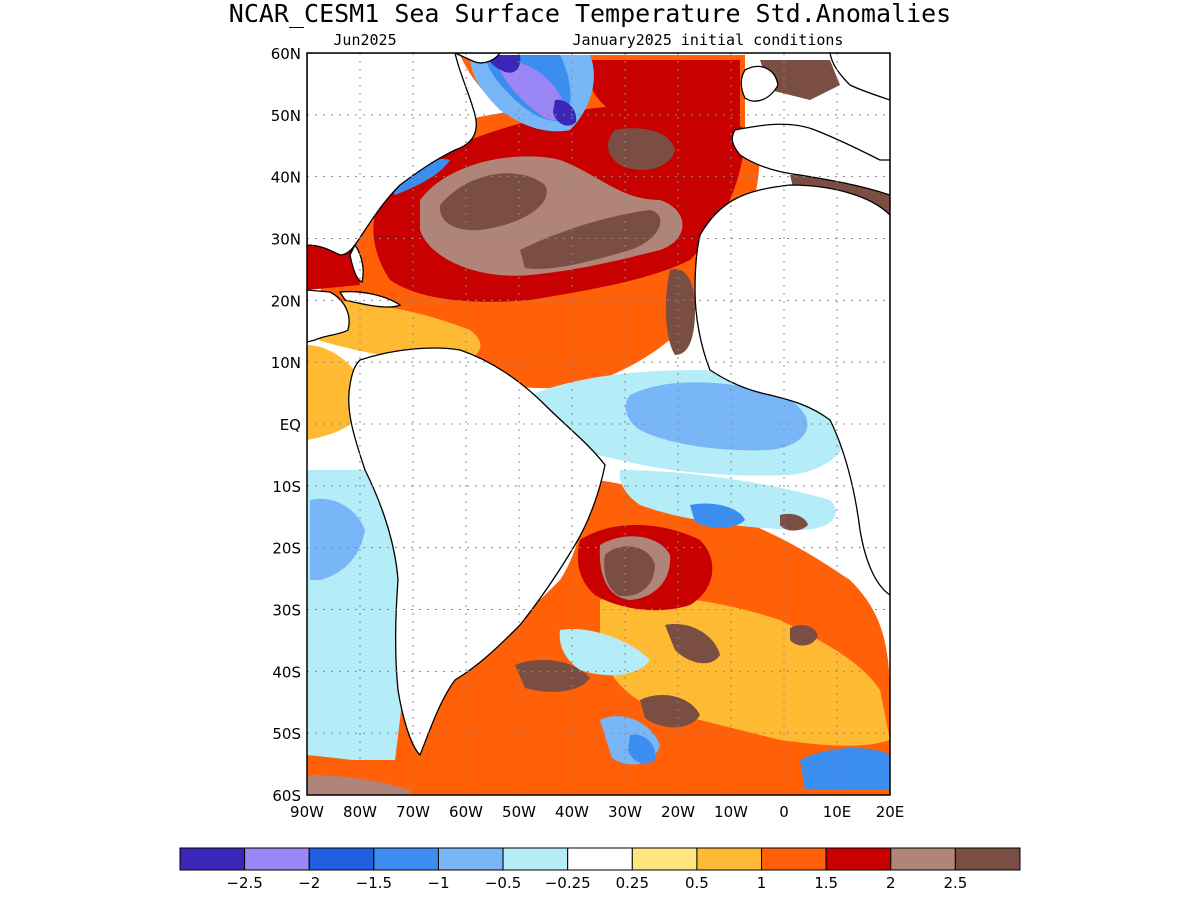 Image resolution: width=1200 pixels, height=900 pixels. Describe the element at coordinates (891, 883) in the screenshot. I see `colorbar-label: 2` at that location.